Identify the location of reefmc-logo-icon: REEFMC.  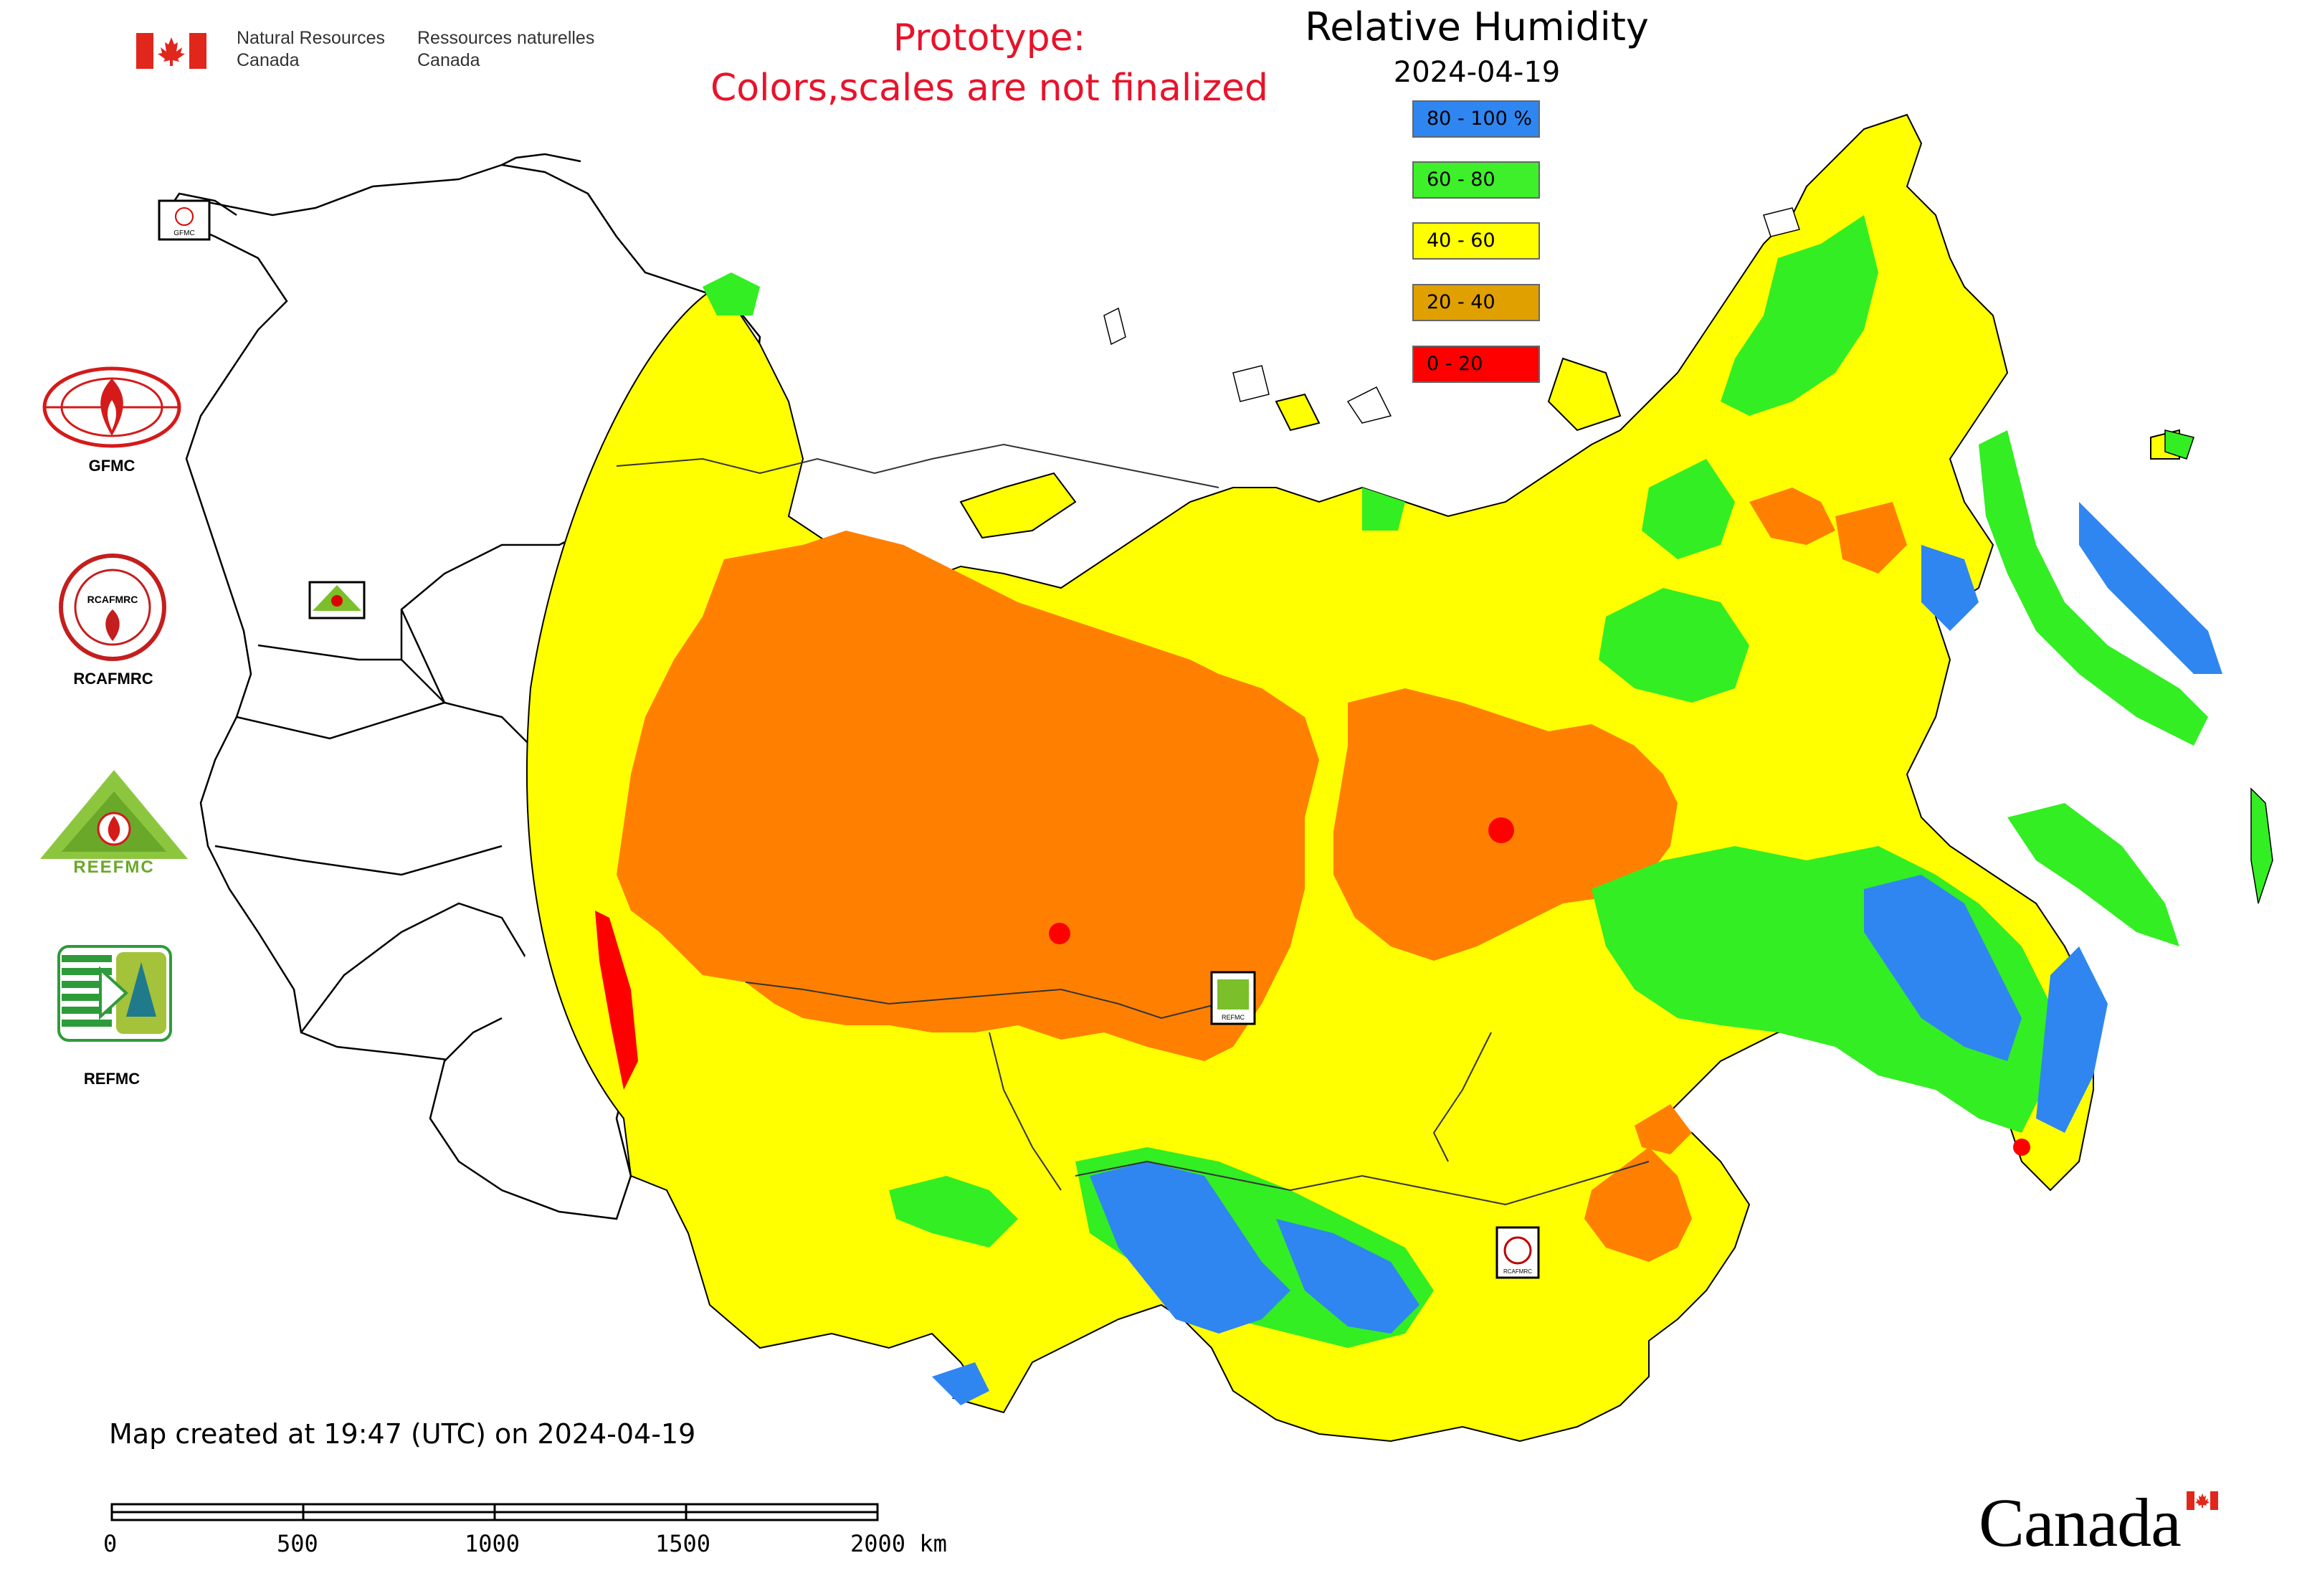
(114, 823).